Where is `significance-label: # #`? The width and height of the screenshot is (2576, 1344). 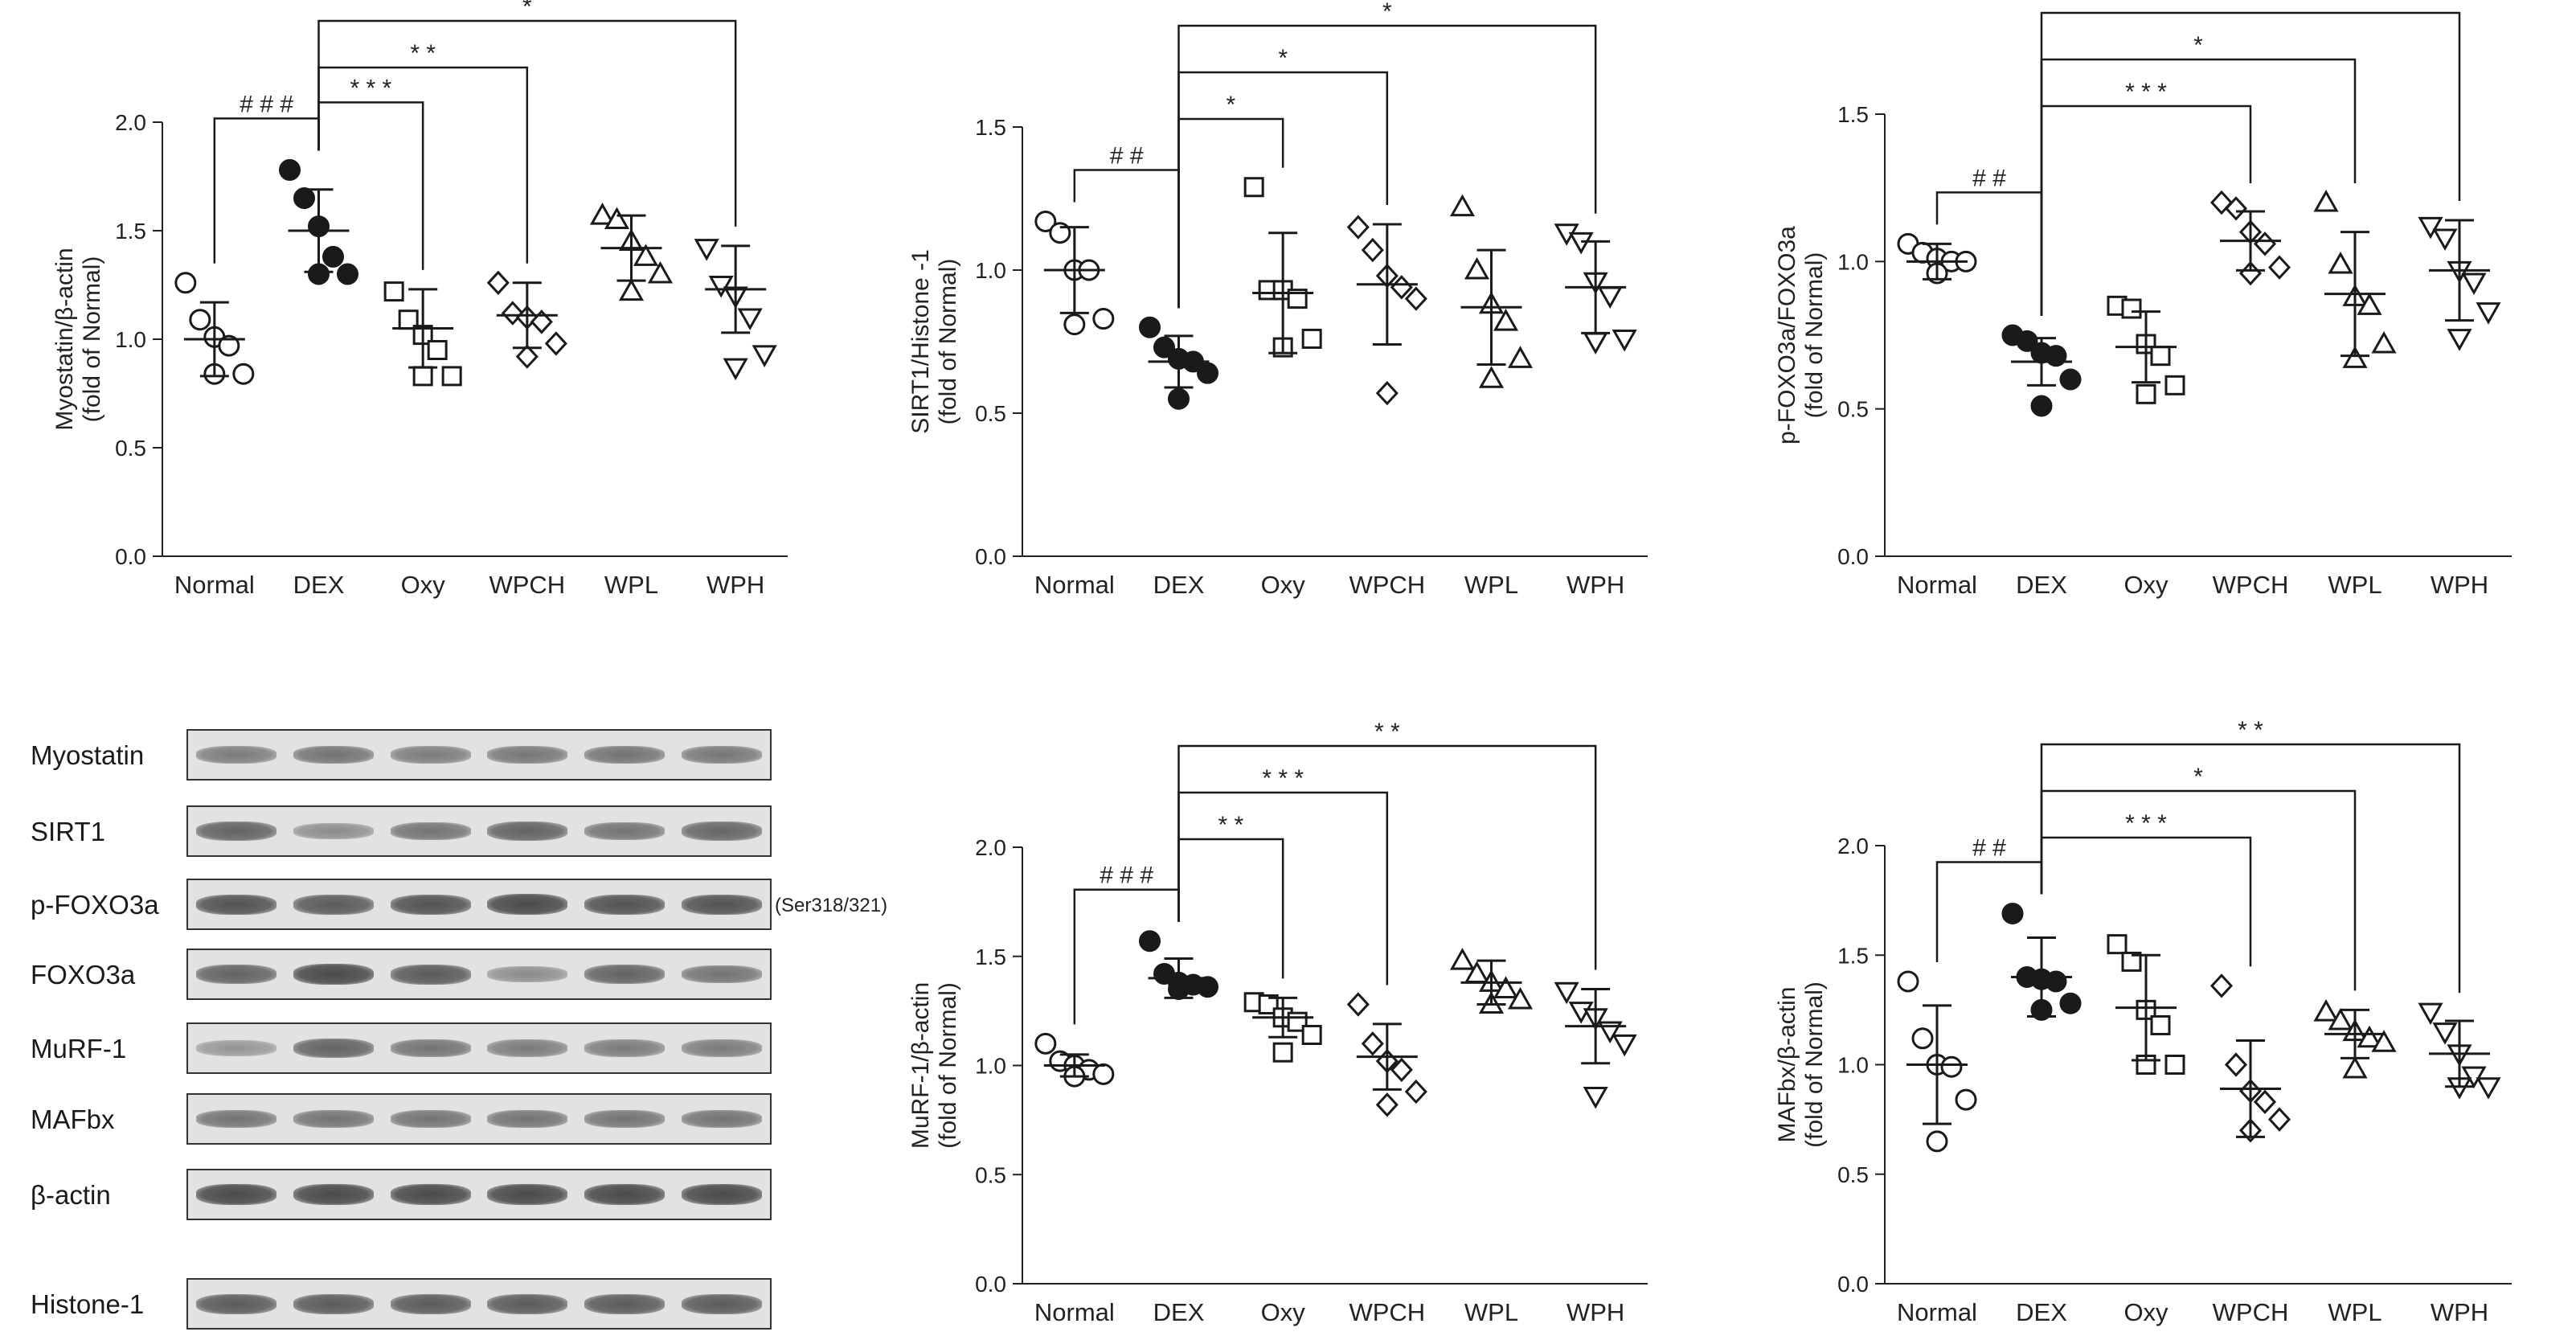 significance-label: # # is located at coordinates (1989, 847).